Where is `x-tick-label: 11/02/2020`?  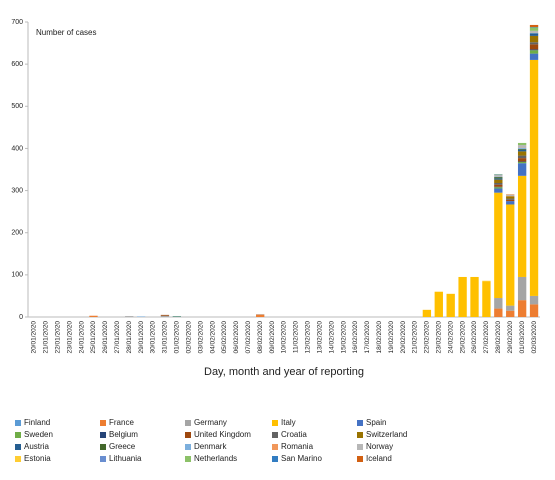 x-tick-label: 11/02/2020 is located at coordinates (296, 337).